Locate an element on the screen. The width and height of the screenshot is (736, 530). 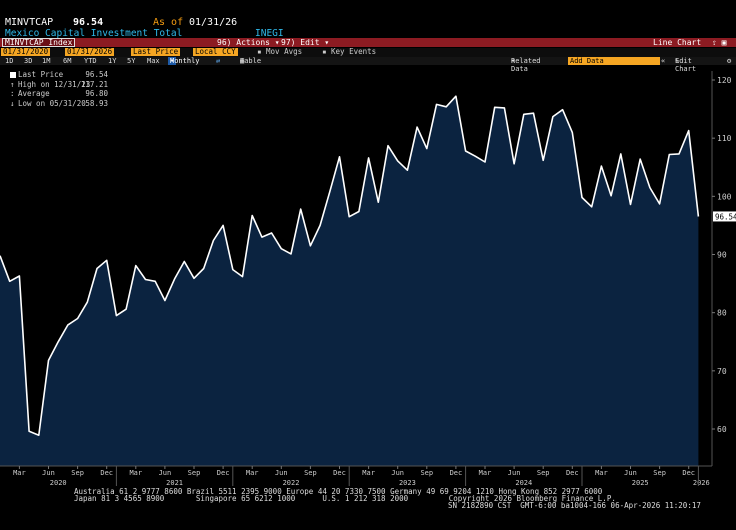
legend-value: 96.54 is located at coordinates (96, 74).